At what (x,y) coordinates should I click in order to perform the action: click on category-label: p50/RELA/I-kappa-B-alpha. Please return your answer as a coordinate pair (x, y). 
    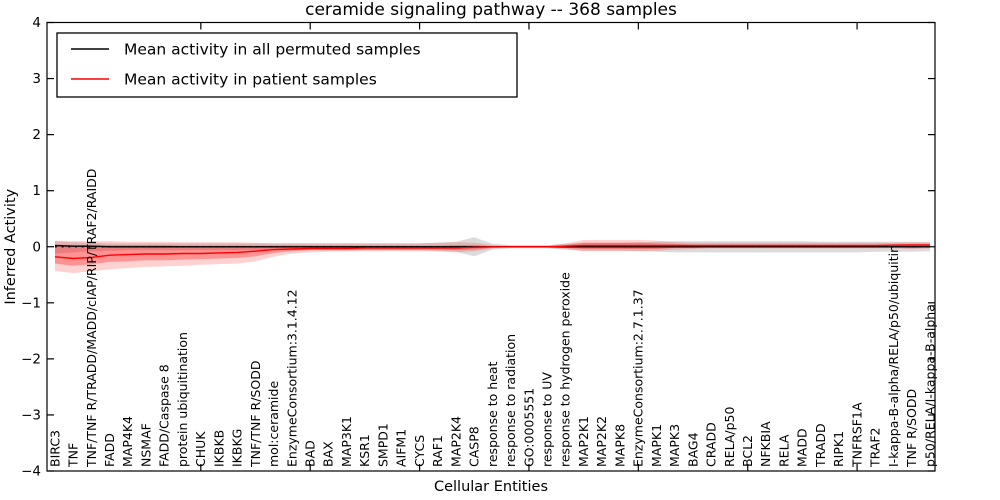
    Looking at the image, I should click on (929, 385).